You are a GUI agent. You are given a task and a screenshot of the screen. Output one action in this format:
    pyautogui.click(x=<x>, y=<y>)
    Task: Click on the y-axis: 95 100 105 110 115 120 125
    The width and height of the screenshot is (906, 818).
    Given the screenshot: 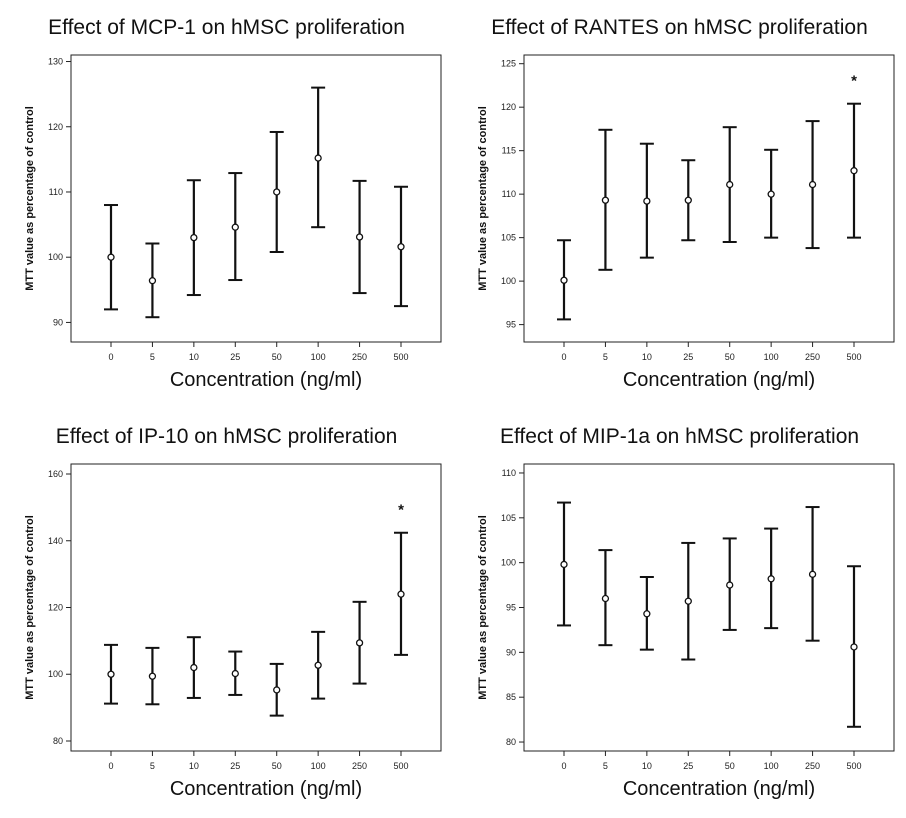 What is the action you would take?
    pyautogui.click(x=512, y=194)
    